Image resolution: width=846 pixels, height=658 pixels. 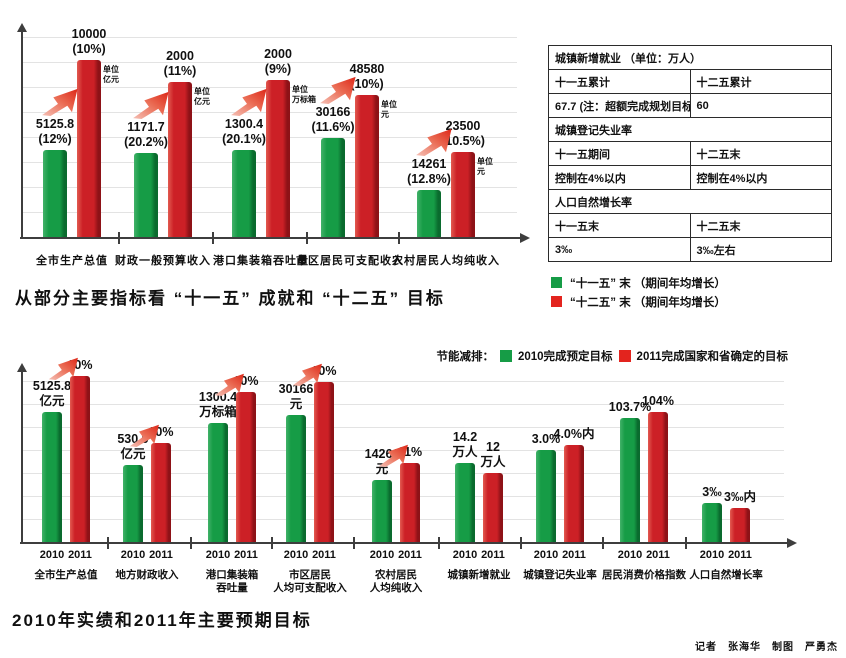 I want to click on bar-pair: 3‰ 3‰内, so click(x=729, y=514).